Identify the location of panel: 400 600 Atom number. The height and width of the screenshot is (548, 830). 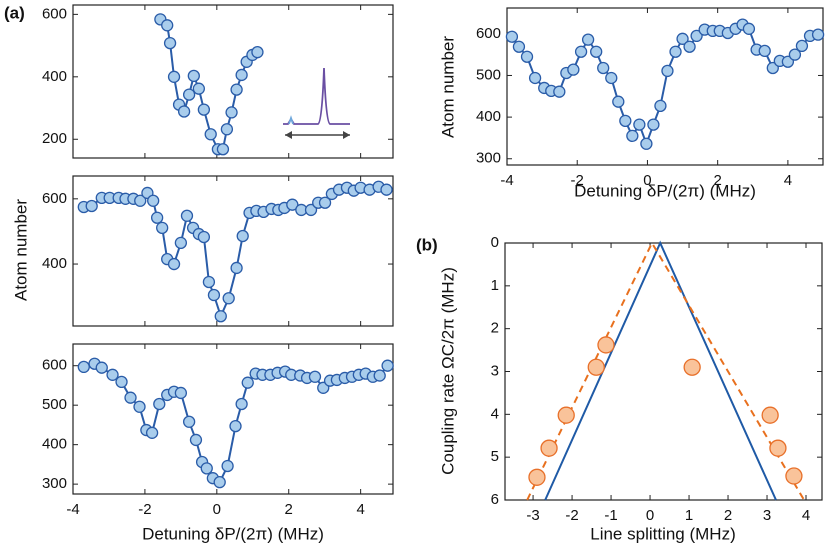
(202, 251).